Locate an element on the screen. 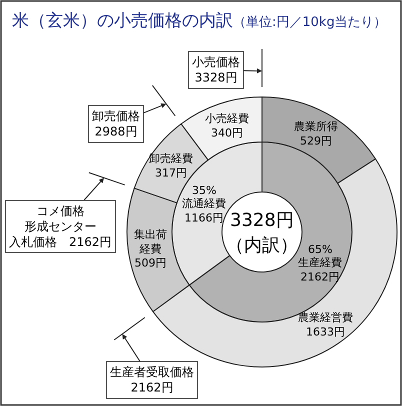  slice-label: 農業経営費 is located at coordinates (325, 317).